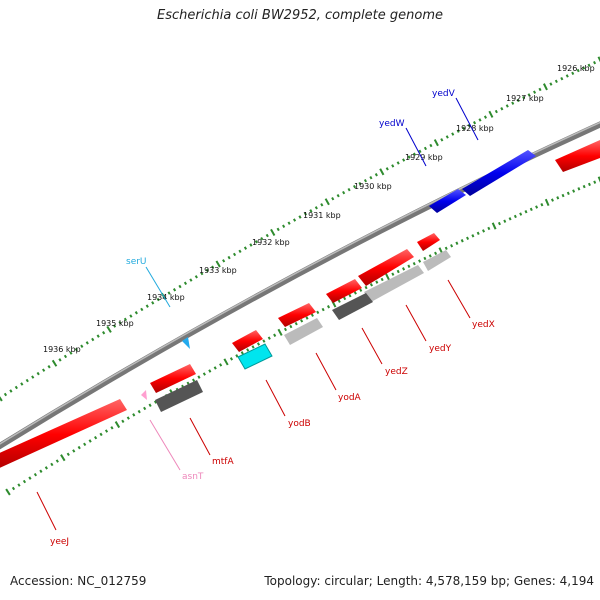  I want to click on gene-label-serU: serU, so click(136, 262).